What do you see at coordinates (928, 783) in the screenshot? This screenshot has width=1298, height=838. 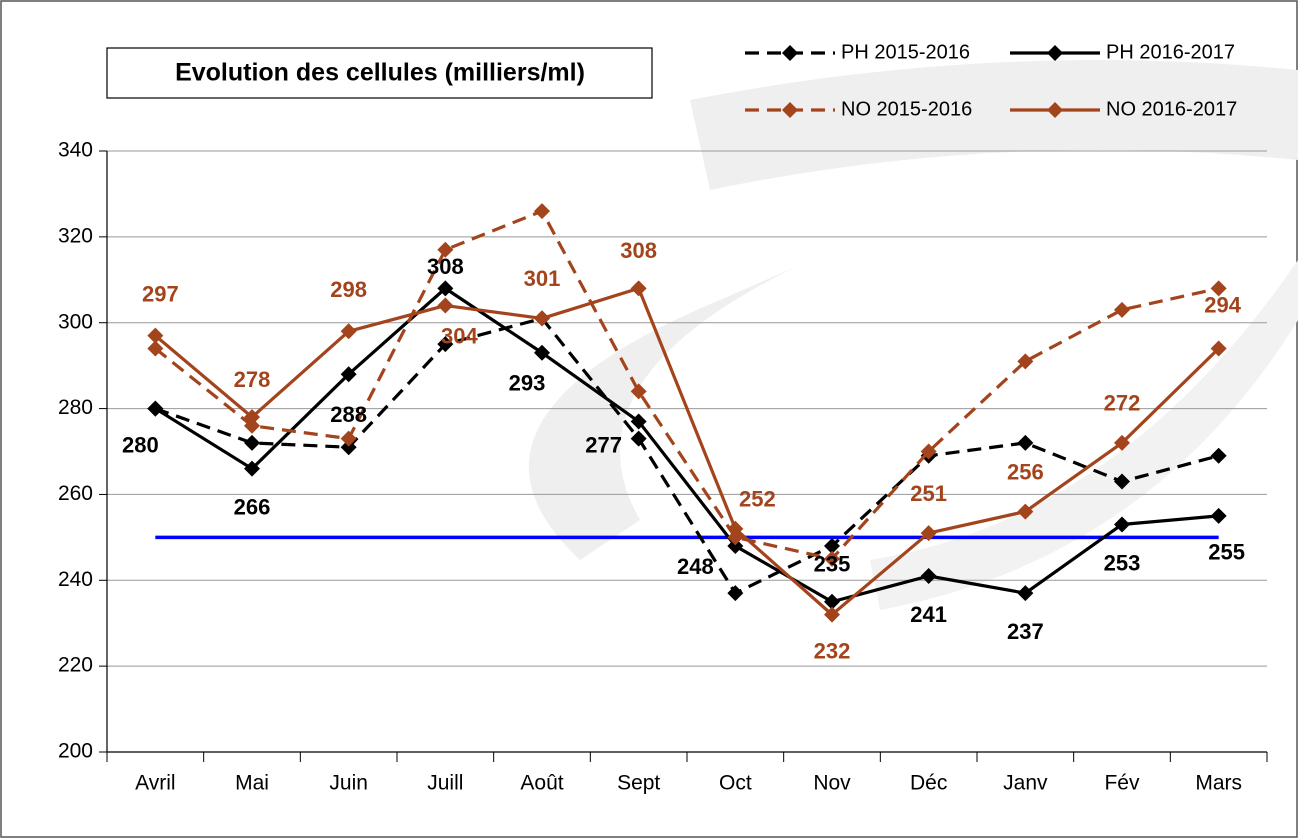 I see `x-tick-label: Déc` at bounding box center [928, 783].